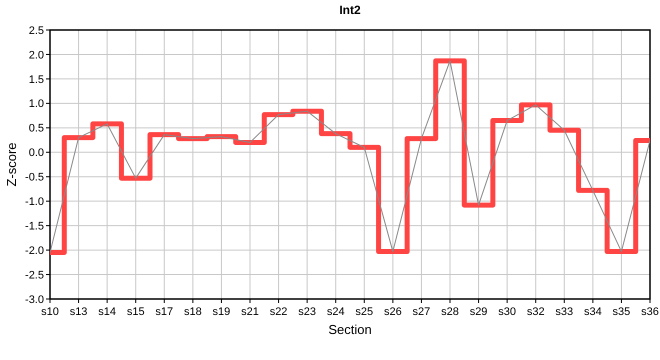 Image resolution: width=660 pixels, height=360 pixels. I want to click on y-axis-title: Z-score, so click(11, 164).